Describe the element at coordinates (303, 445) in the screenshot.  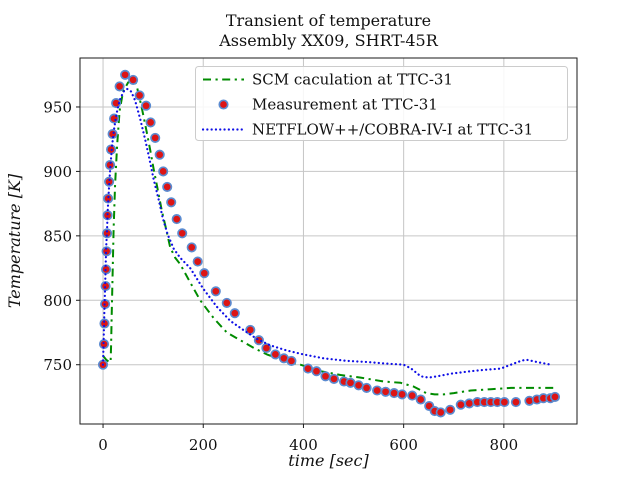
I see `x-tick-label: 400` at that location.